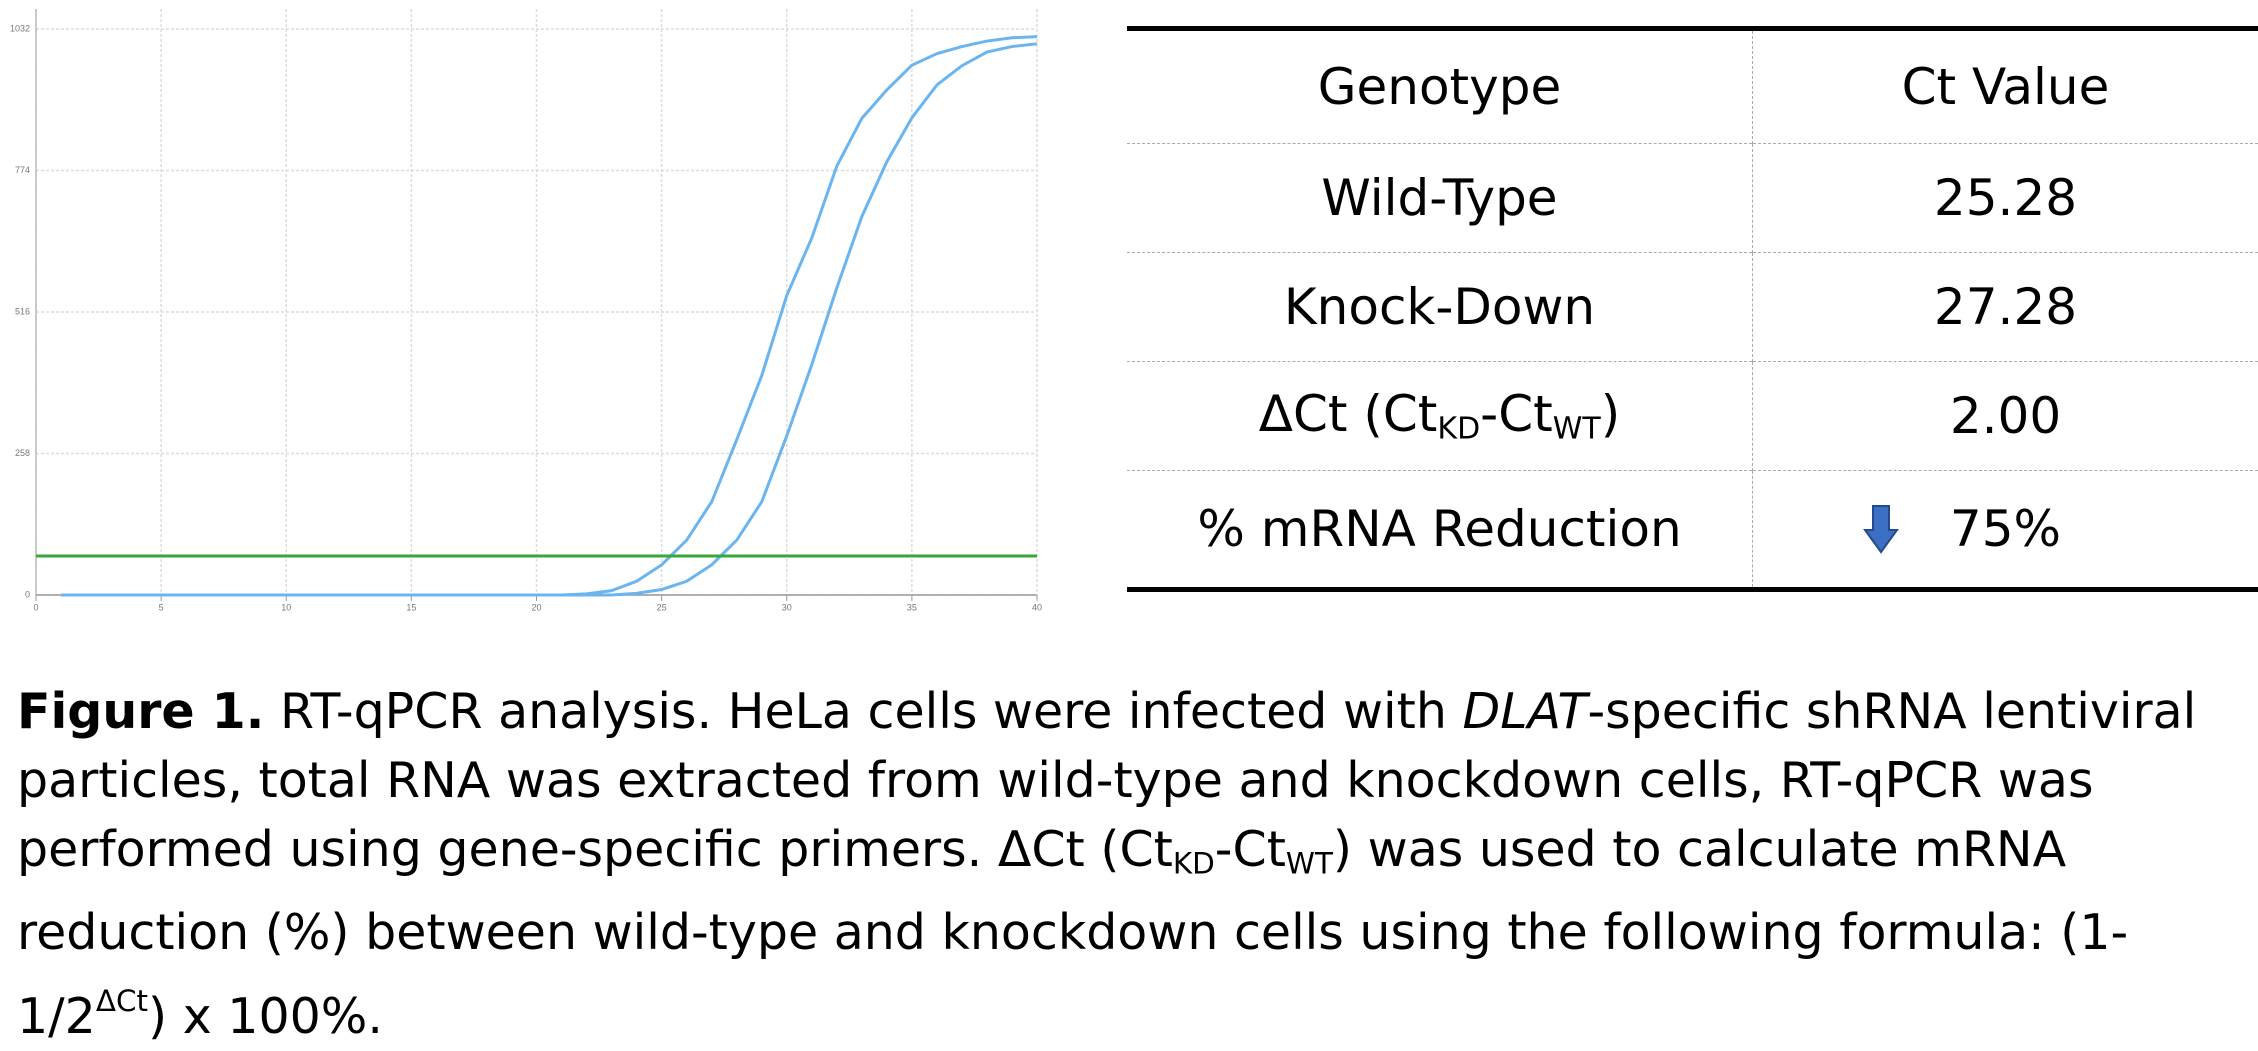  I want to click on row: Knock-Down 27.28, so click(1692, 307).